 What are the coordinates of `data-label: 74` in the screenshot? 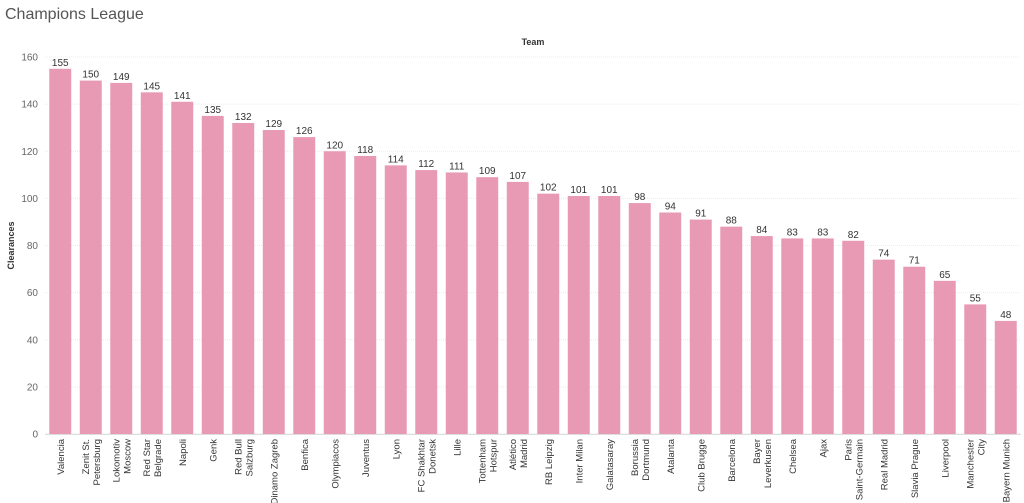 It's located at (884, 254).